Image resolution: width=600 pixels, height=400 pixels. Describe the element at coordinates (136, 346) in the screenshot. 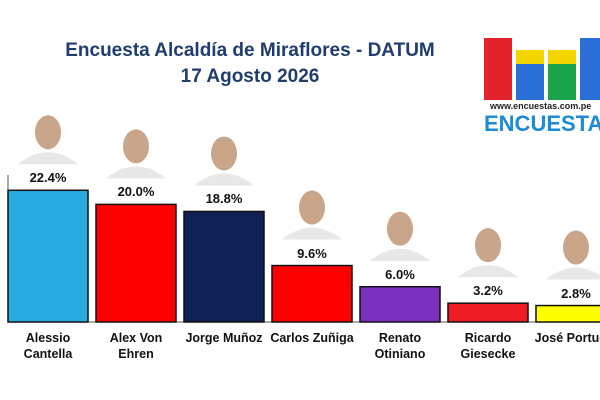

I see `x-tick-label: Alex Von Ehren` at that location.